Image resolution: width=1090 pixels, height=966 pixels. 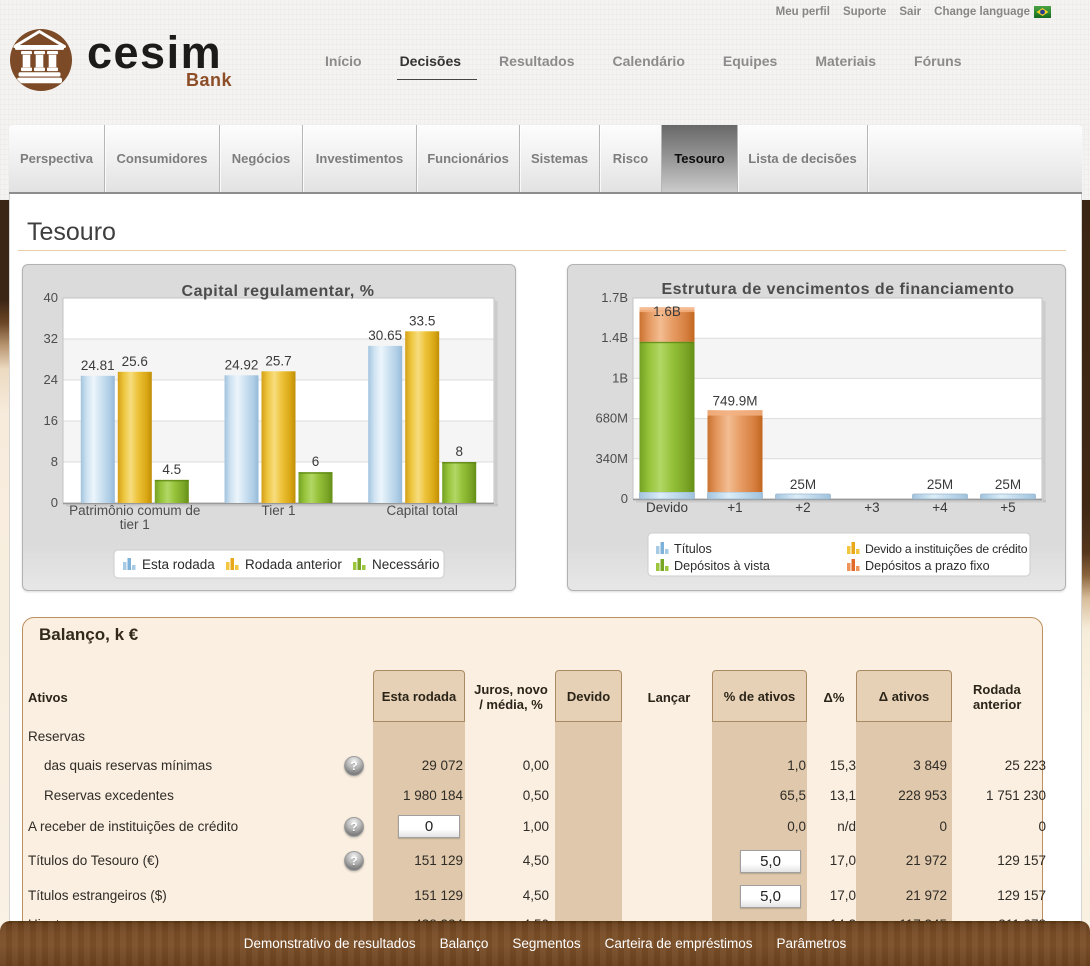 I want to click on svg-text: 24.92, so click(x=242, y=364).